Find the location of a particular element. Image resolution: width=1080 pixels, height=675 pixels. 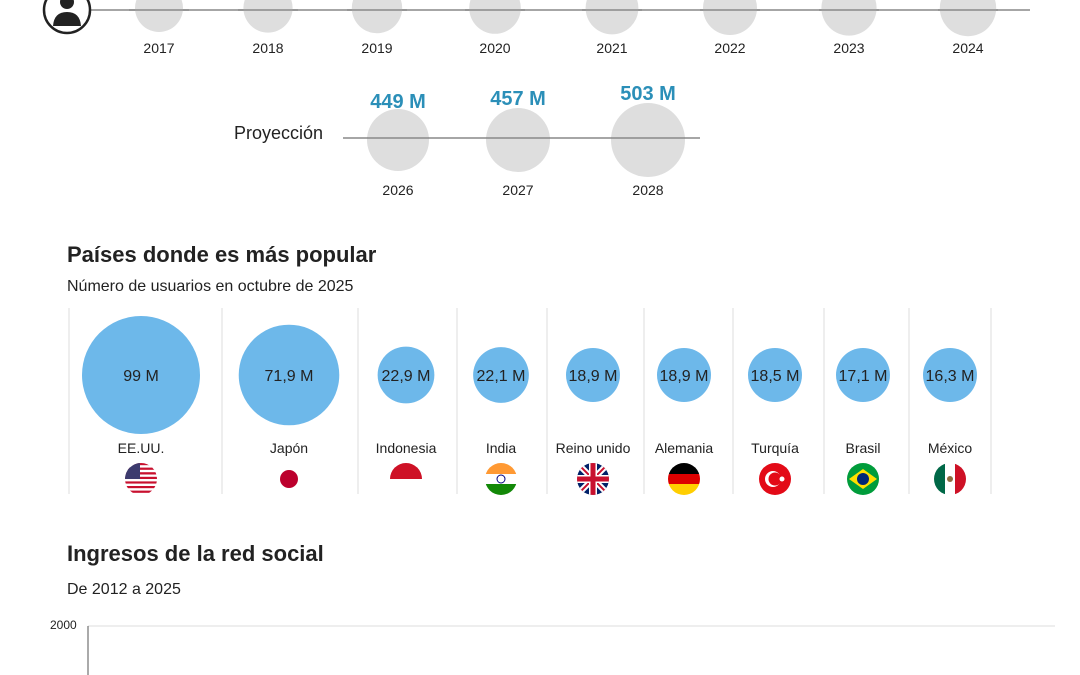

flag-de-icon is located at coordinates (684, 479).